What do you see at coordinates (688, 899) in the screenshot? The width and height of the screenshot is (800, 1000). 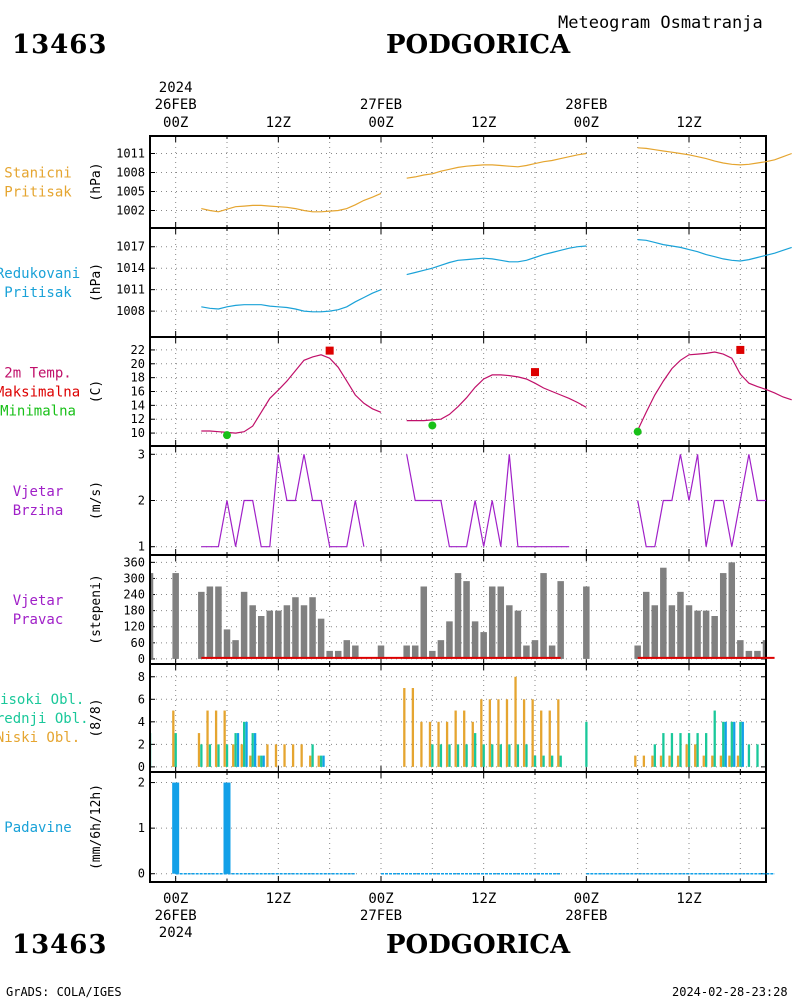 I see `bottom-hour-tick-5: 12Z` at bounding box center [688, 899].